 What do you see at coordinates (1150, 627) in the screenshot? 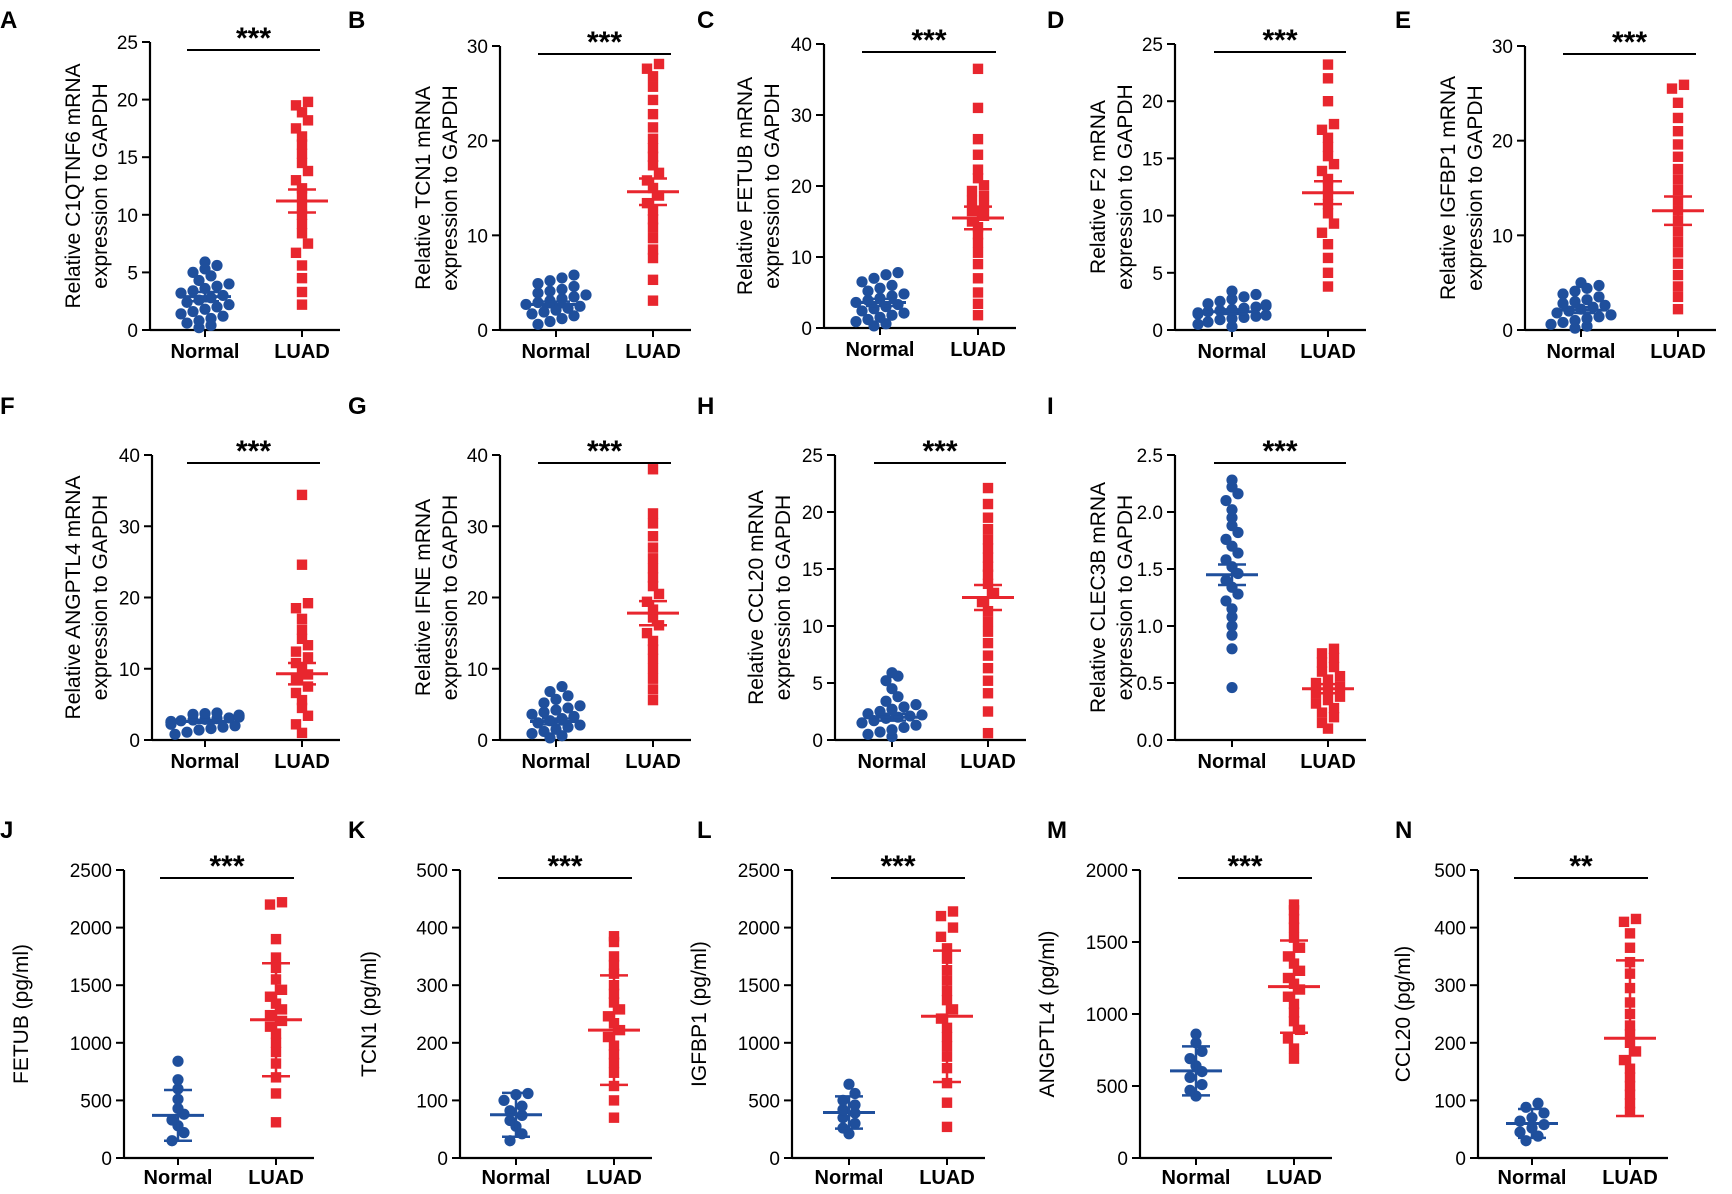
I see `y-tick-label: 1.0` at bounding box center [1150, 627].